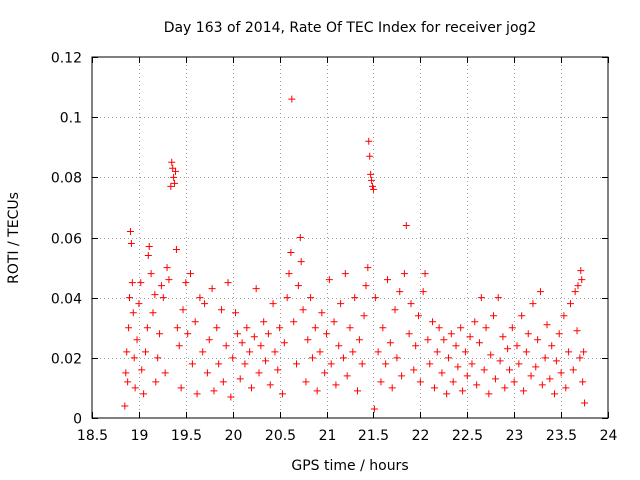  I want to click on x-tick-label: 21, so click(328, 436).